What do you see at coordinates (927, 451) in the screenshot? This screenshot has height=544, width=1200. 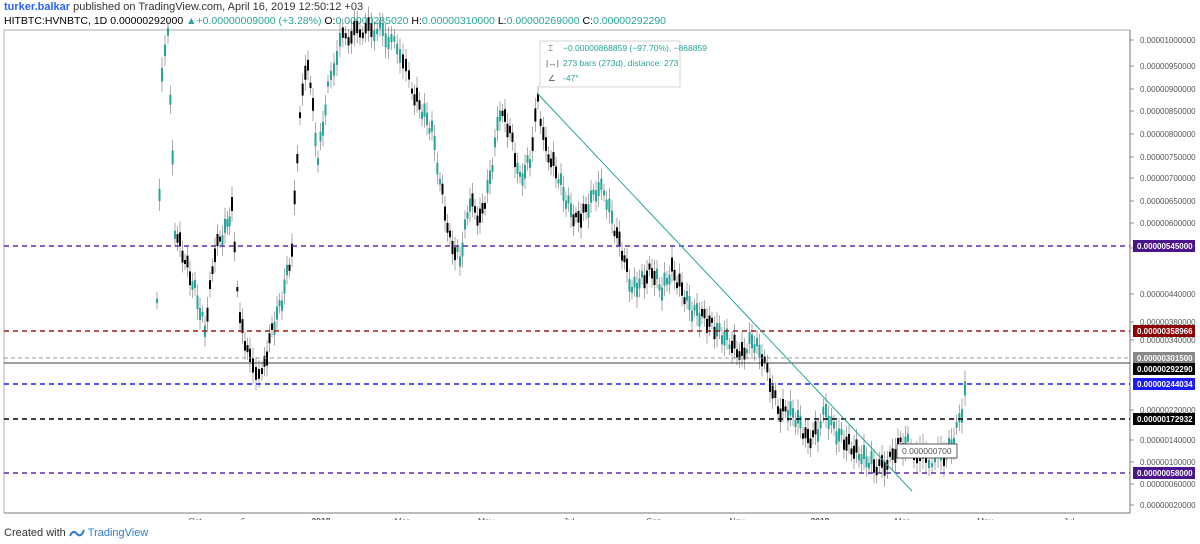 I see `range-box: 0.000000700` at bounding box center [927, 451].